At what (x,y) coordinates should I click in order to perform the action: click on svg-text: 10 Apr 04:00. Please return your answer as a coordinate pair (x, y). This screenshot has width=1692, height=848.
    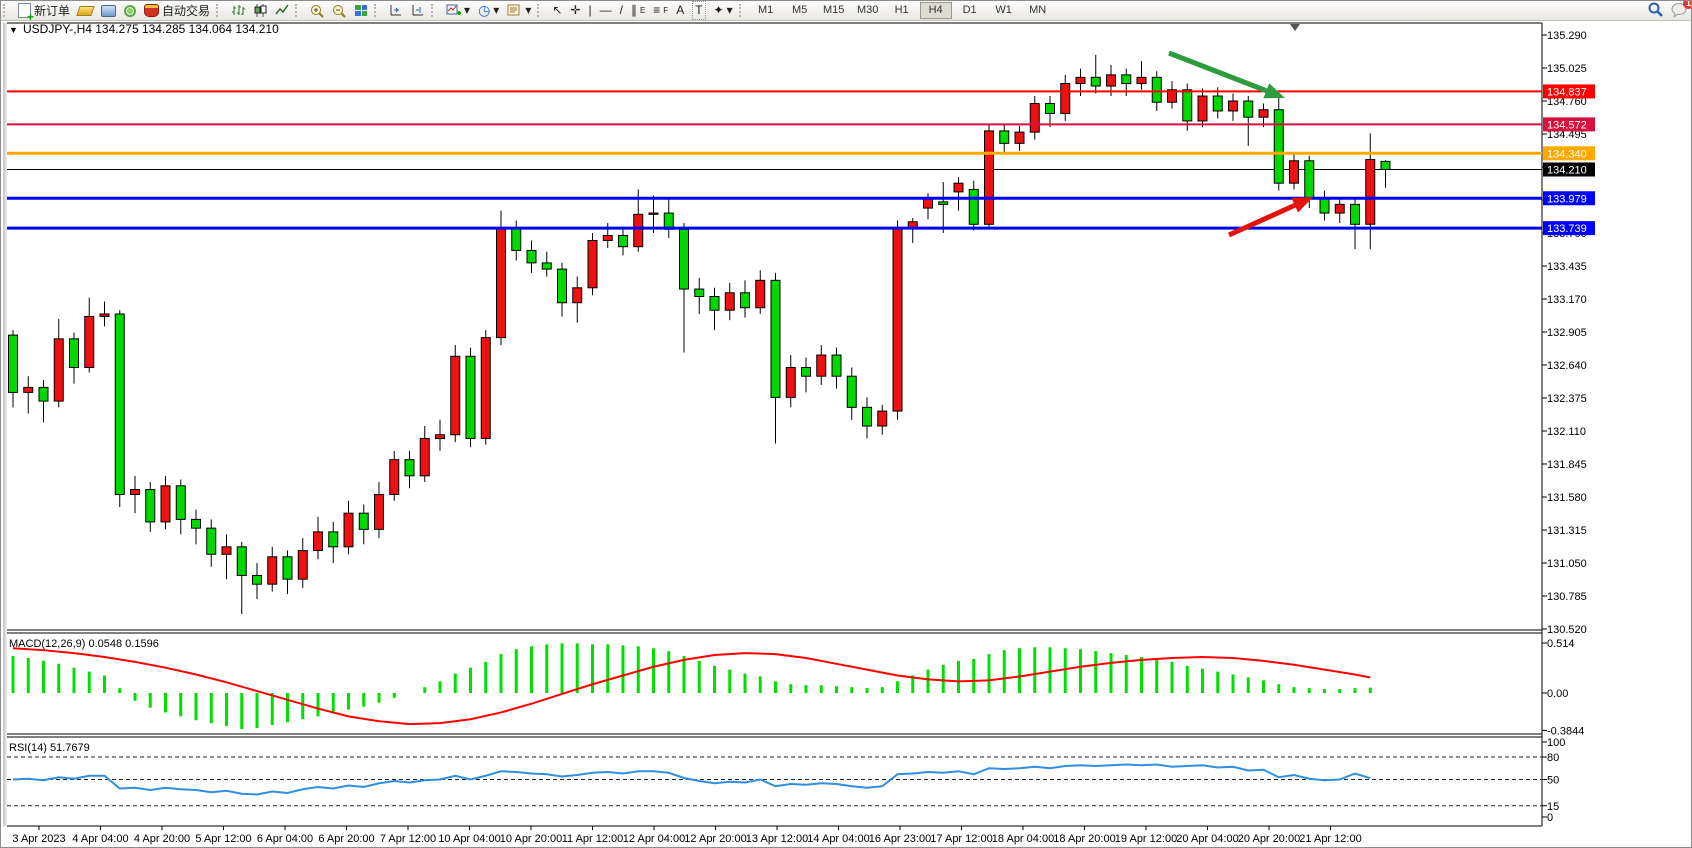
    Looking at the image, I should click on (469, 839).